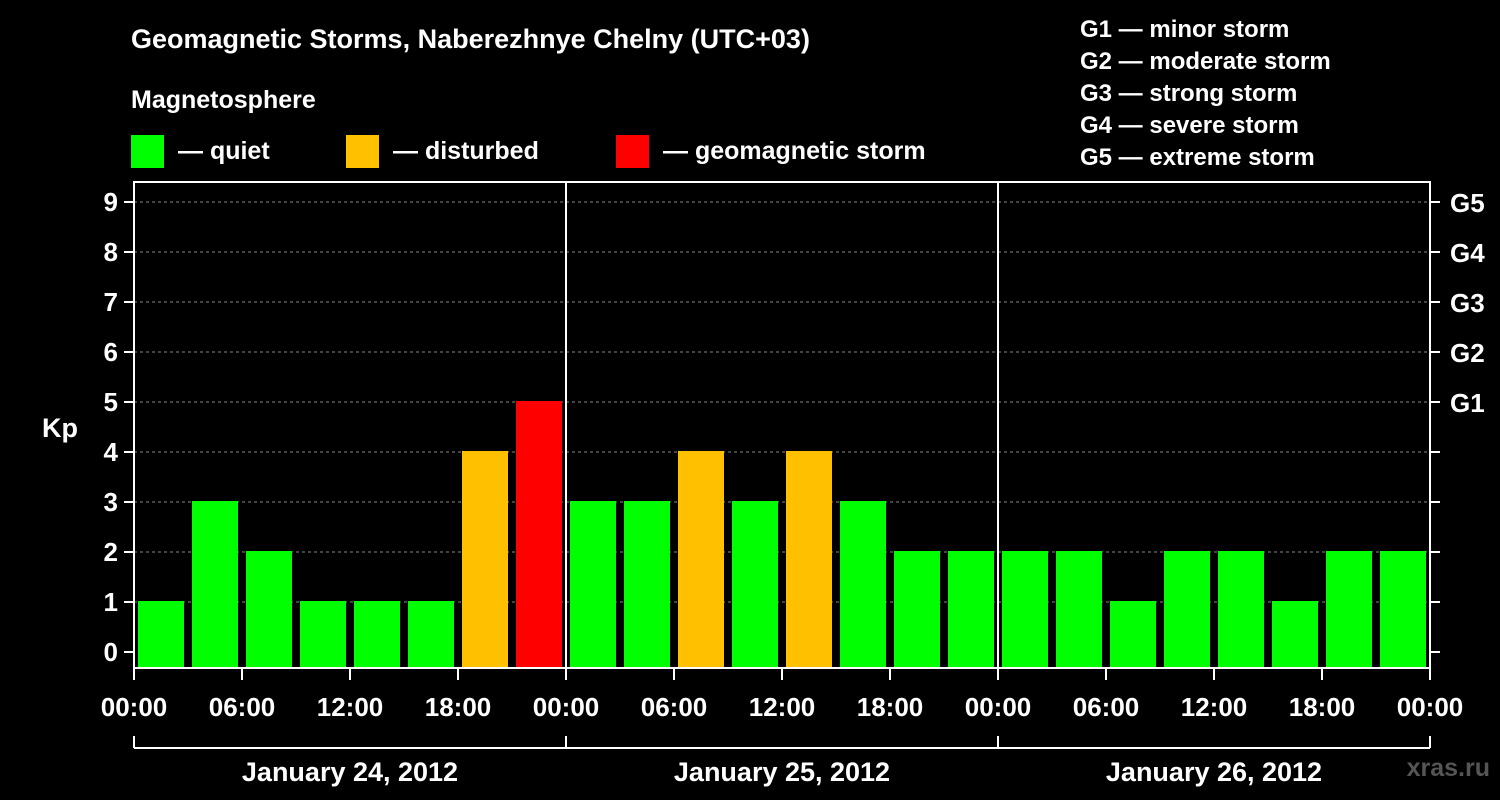  I want to click on legend-disturbed-label: — disturbed, so click(466, 150).